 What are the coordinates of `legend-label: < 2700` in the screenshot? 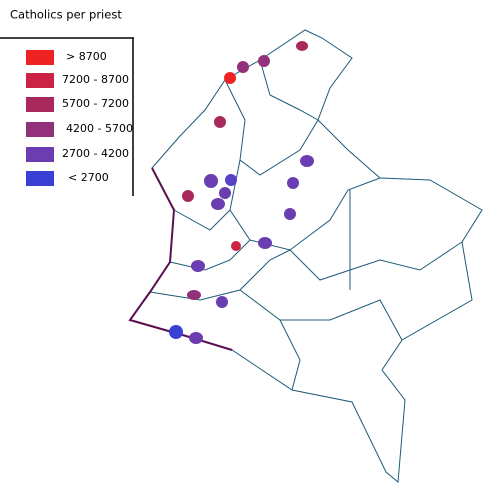 It's located at (88, 177).